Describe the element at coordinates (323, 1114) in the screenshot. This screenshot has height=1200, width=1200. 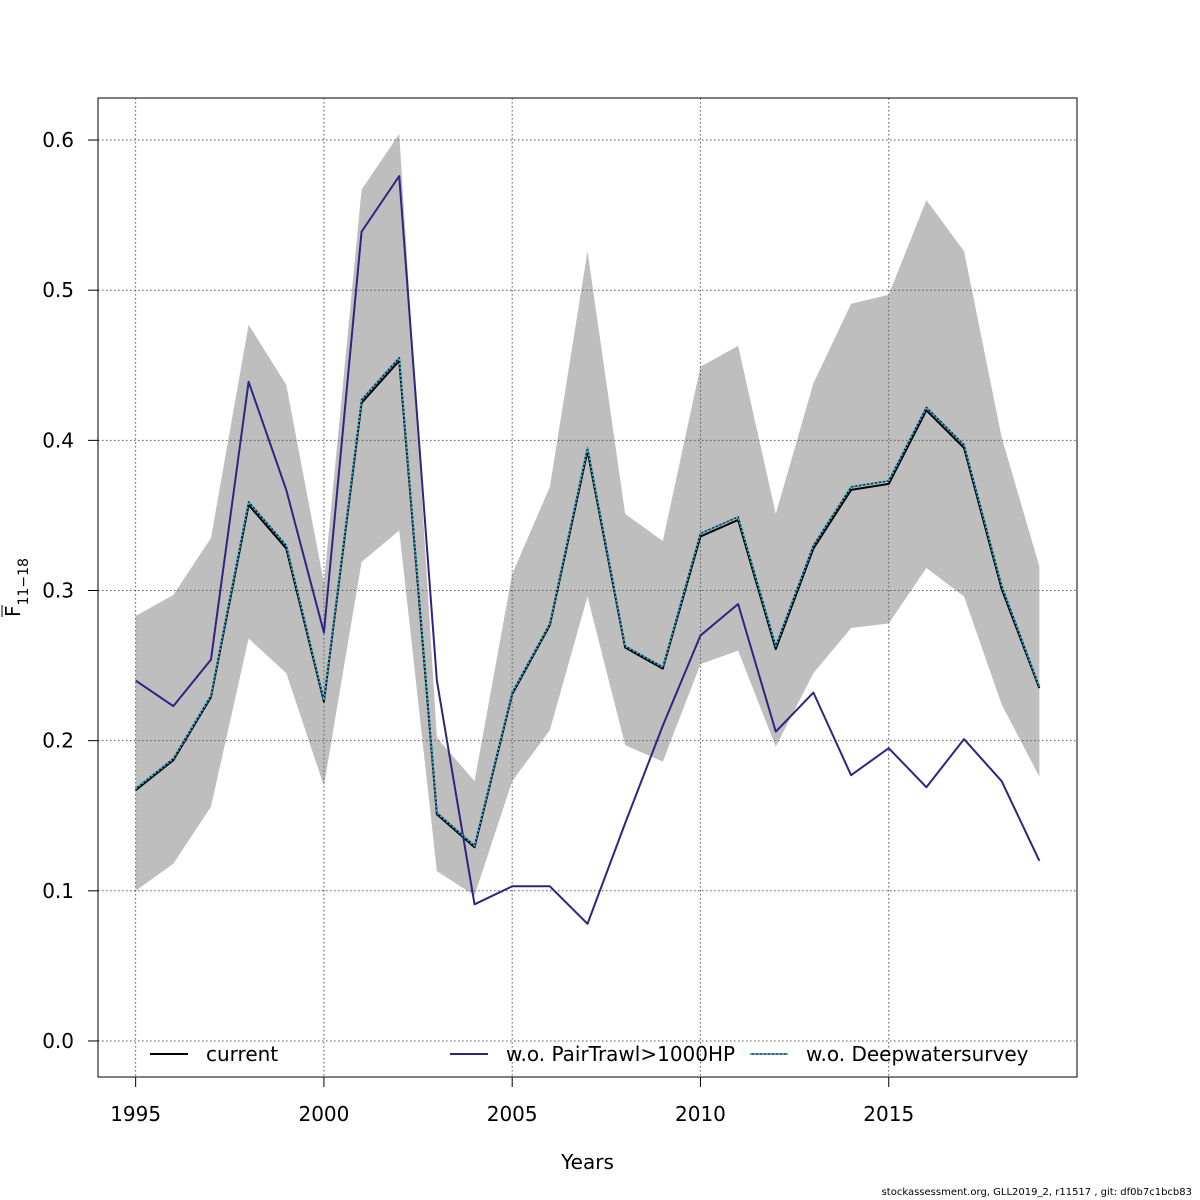
I see `x-tick-label-2000: 2000` at that location.